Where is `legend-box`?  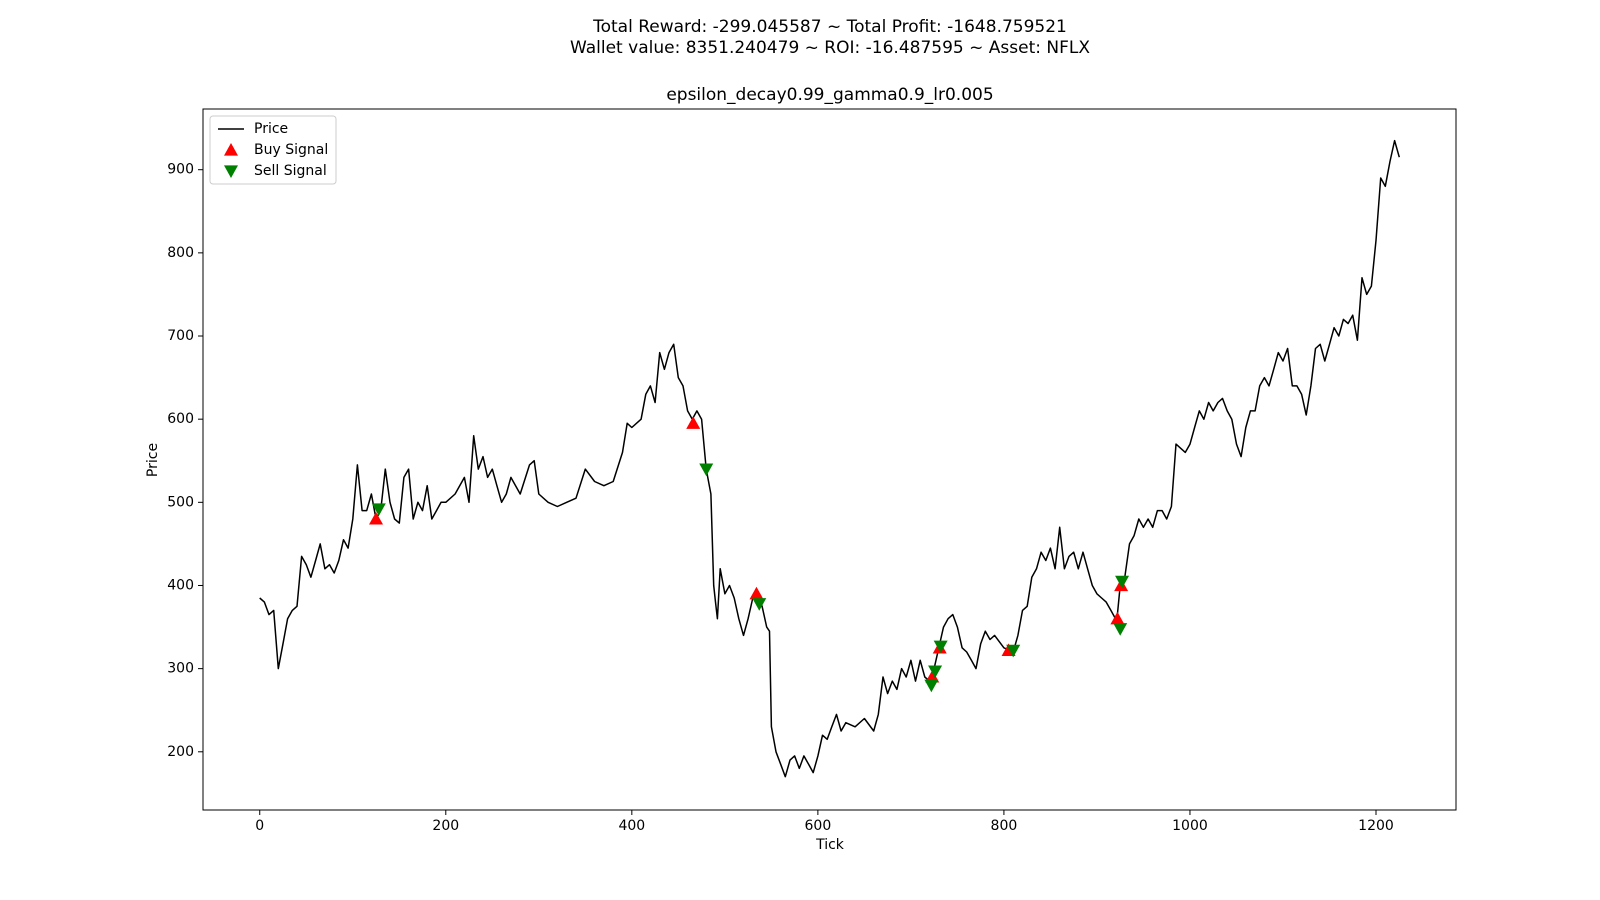
legend-box is located at coordinates (273, 150).